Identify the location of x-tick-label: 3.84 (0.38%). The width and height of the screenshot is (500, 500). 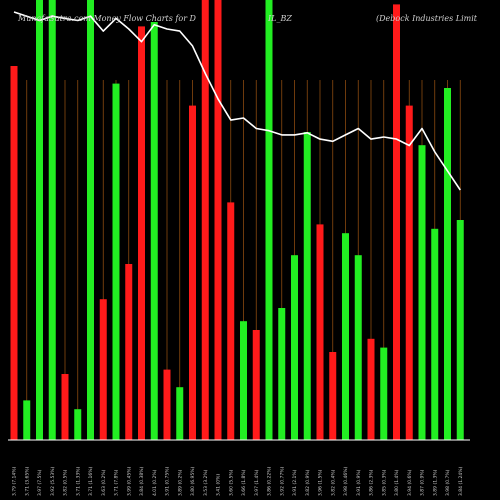
(142, 481).